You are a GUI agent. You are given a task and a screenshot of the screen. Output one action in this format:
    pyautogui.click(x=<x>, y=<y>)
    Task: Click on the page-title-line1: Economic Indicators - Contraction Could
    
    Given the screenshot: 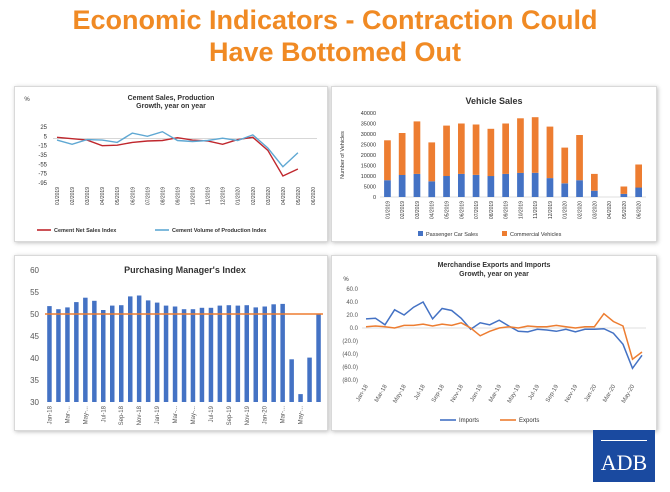 What is the action you would take?
    pyautogui.click(x=335, y=20)
    